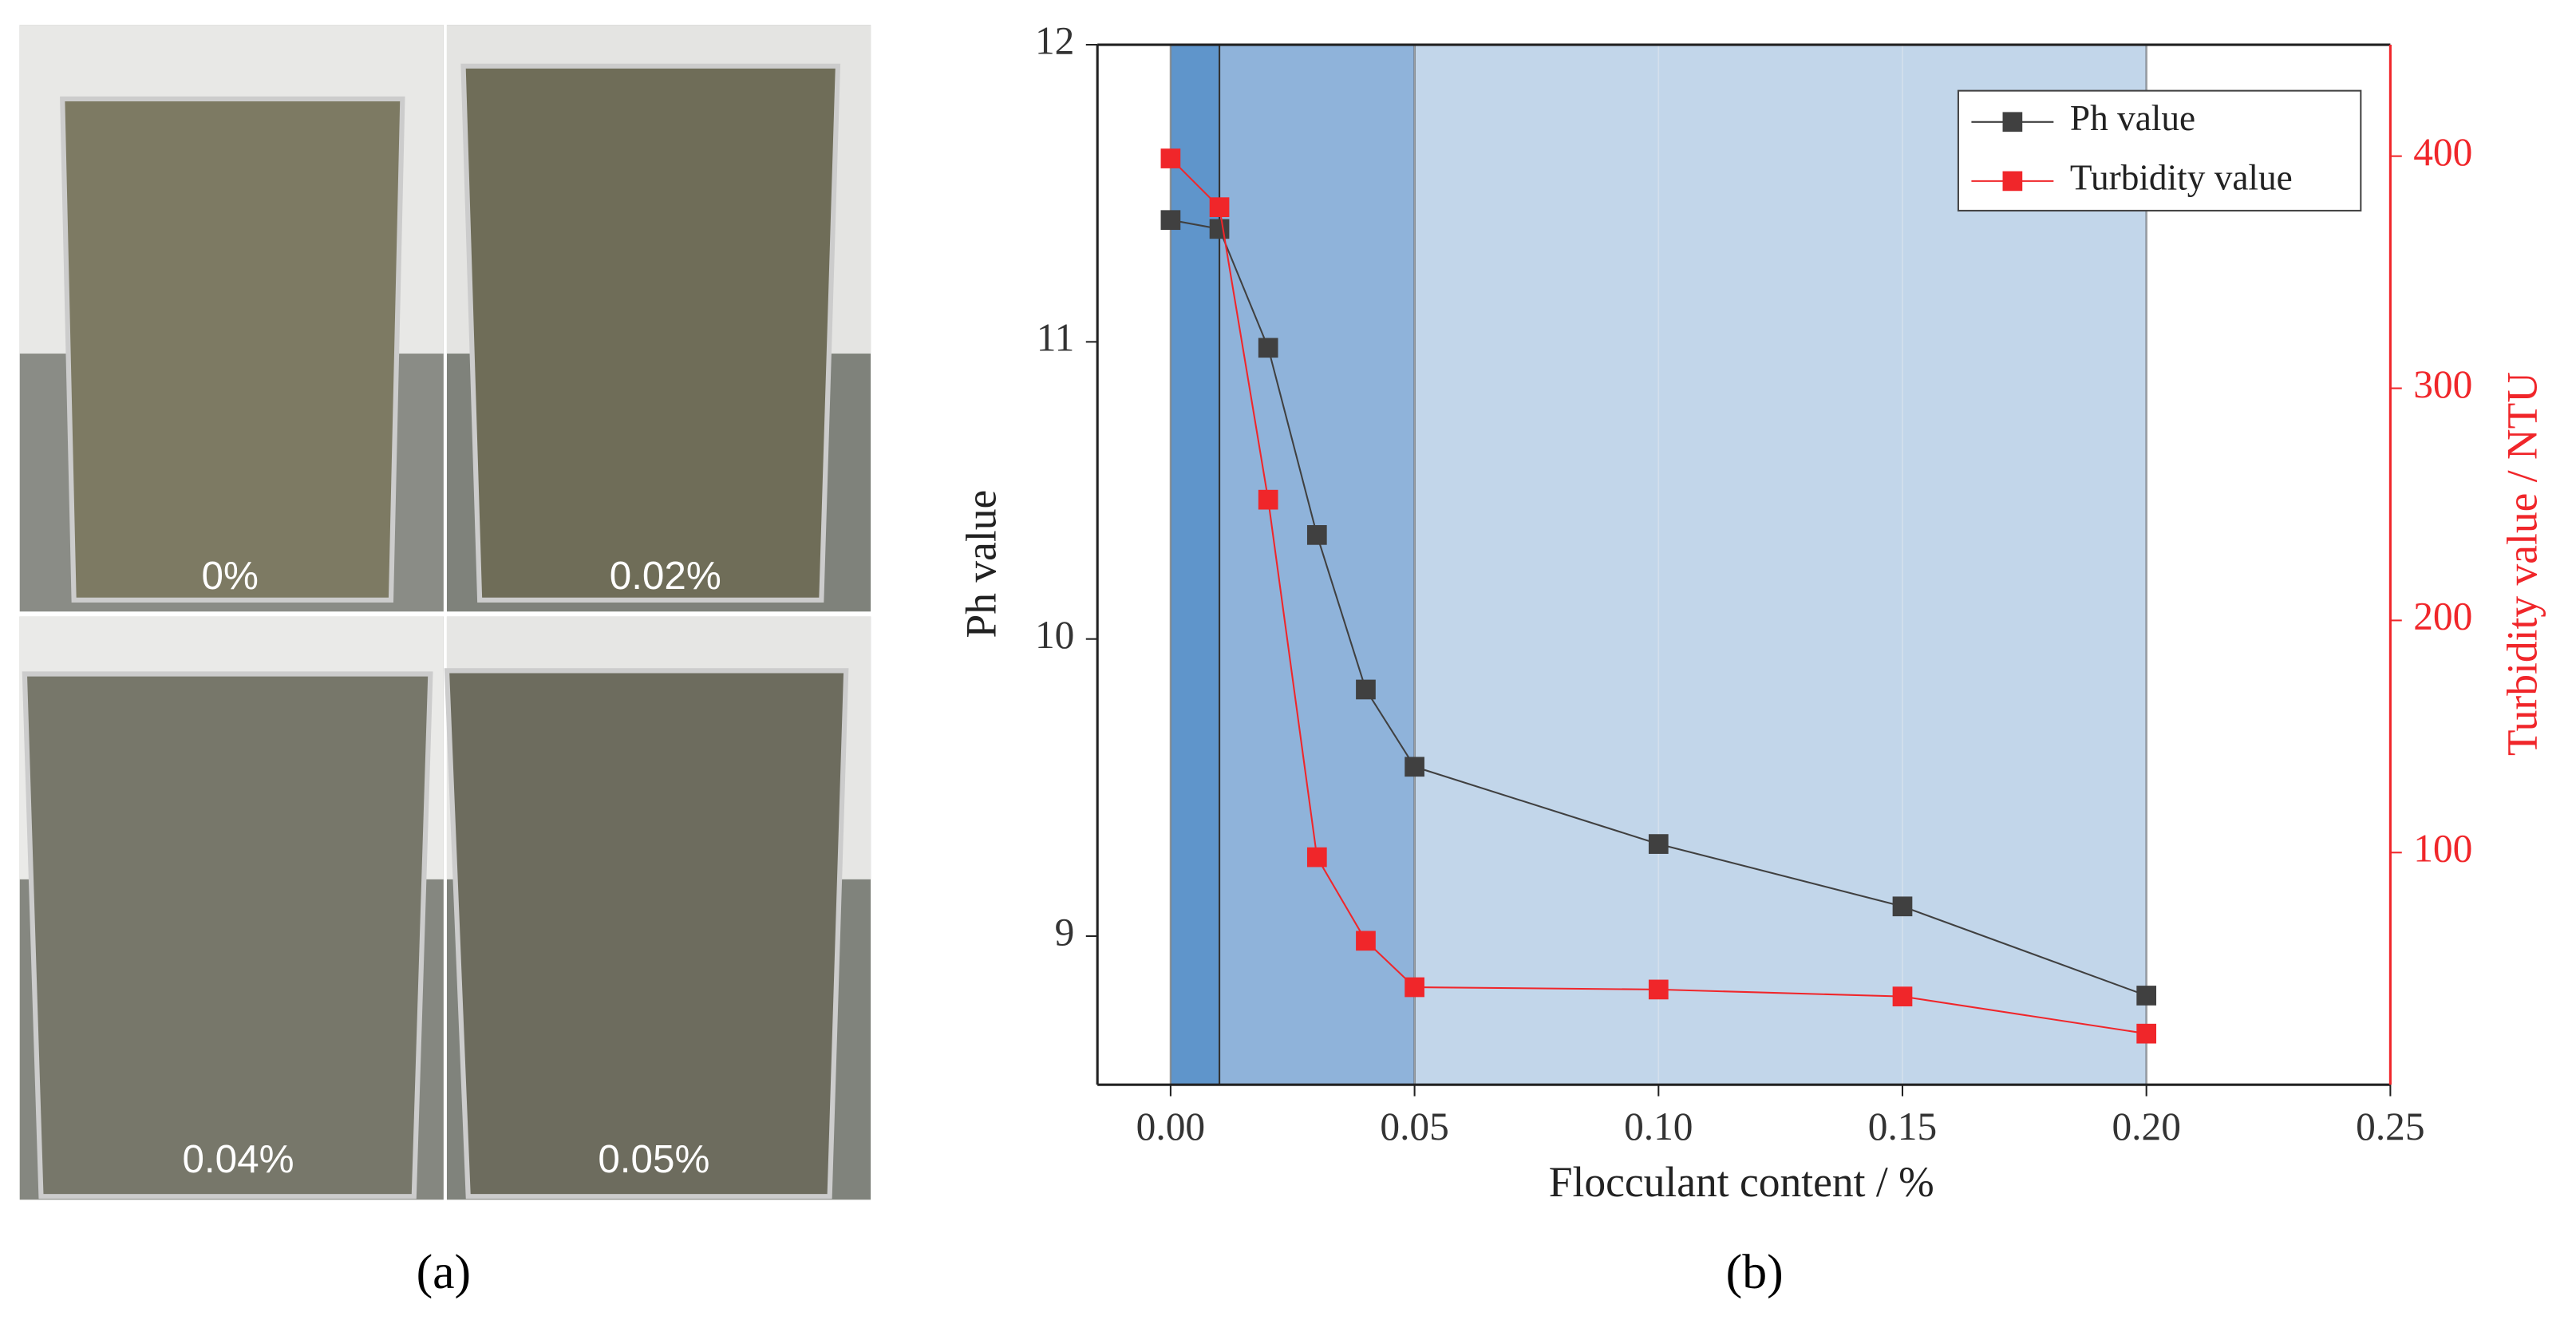 This screenshot has height=1320, width=2576. What do you see at coordinates (1065, 932) in the screenshot?
I see `y-tick-label: 9` at bounding box center [1065, 932].